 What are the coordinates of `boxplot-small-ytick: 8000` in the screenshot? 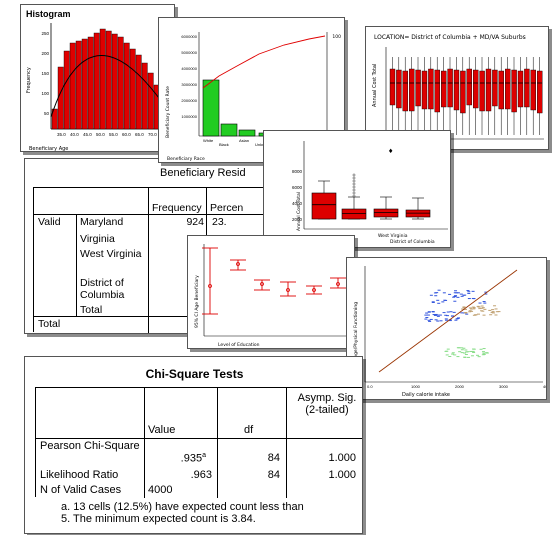 It's located at (297, 171).